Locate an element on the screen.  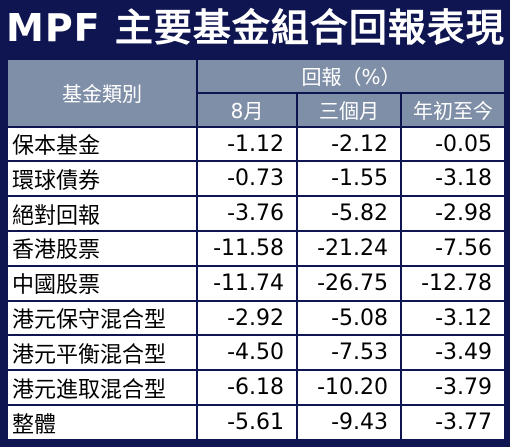
return-value: -7.53 is located at coordinates (349, 353).